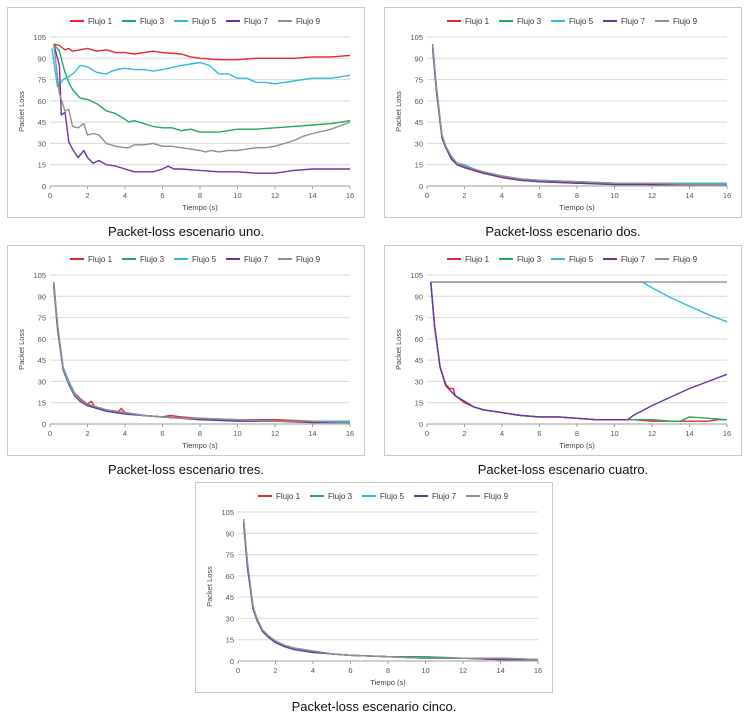 This screenshot has width=752, height=716. Describe the element at coordinates (186, 231) in the screenshot. I see `chart-caption: Packet-loss escenario uno.` at that location.